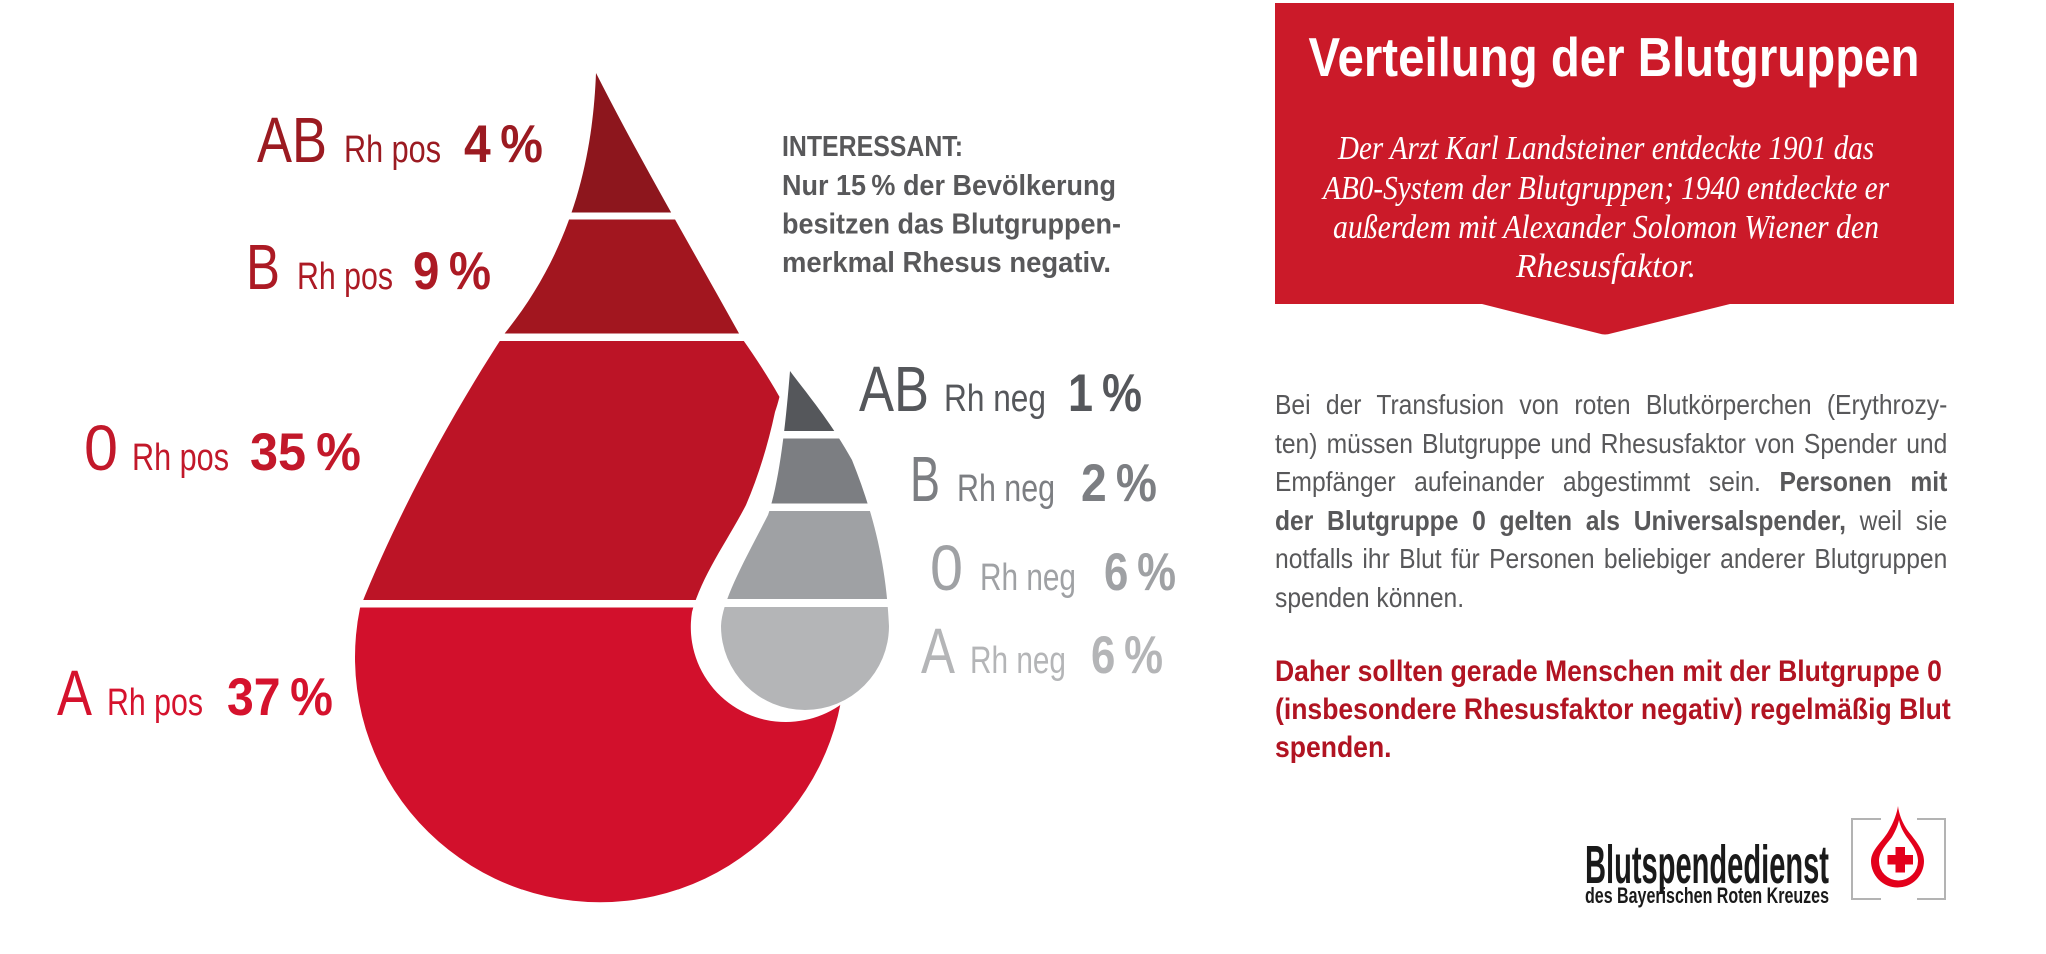 The image size is (2046, 954). Describe the element at coordinates (946, 263) in the screenshot. I see `svg-text: merkmal Rhesus negativ.` at that location.